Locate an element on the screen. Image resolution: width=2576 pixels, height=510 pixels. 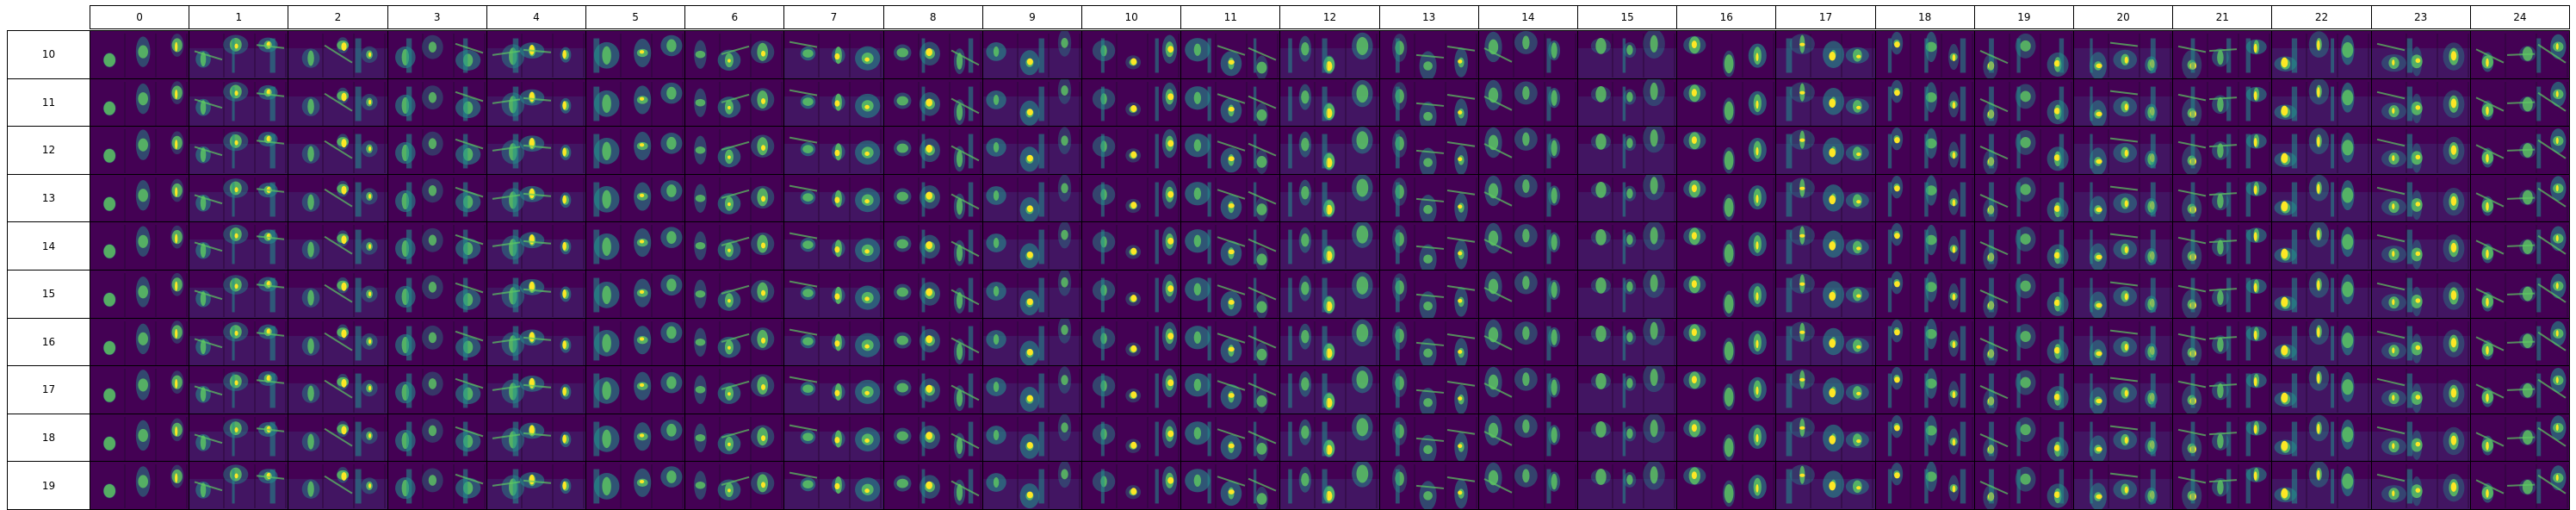
heatmap-cell-r10-c21 is located at coordinates (2222, 55).